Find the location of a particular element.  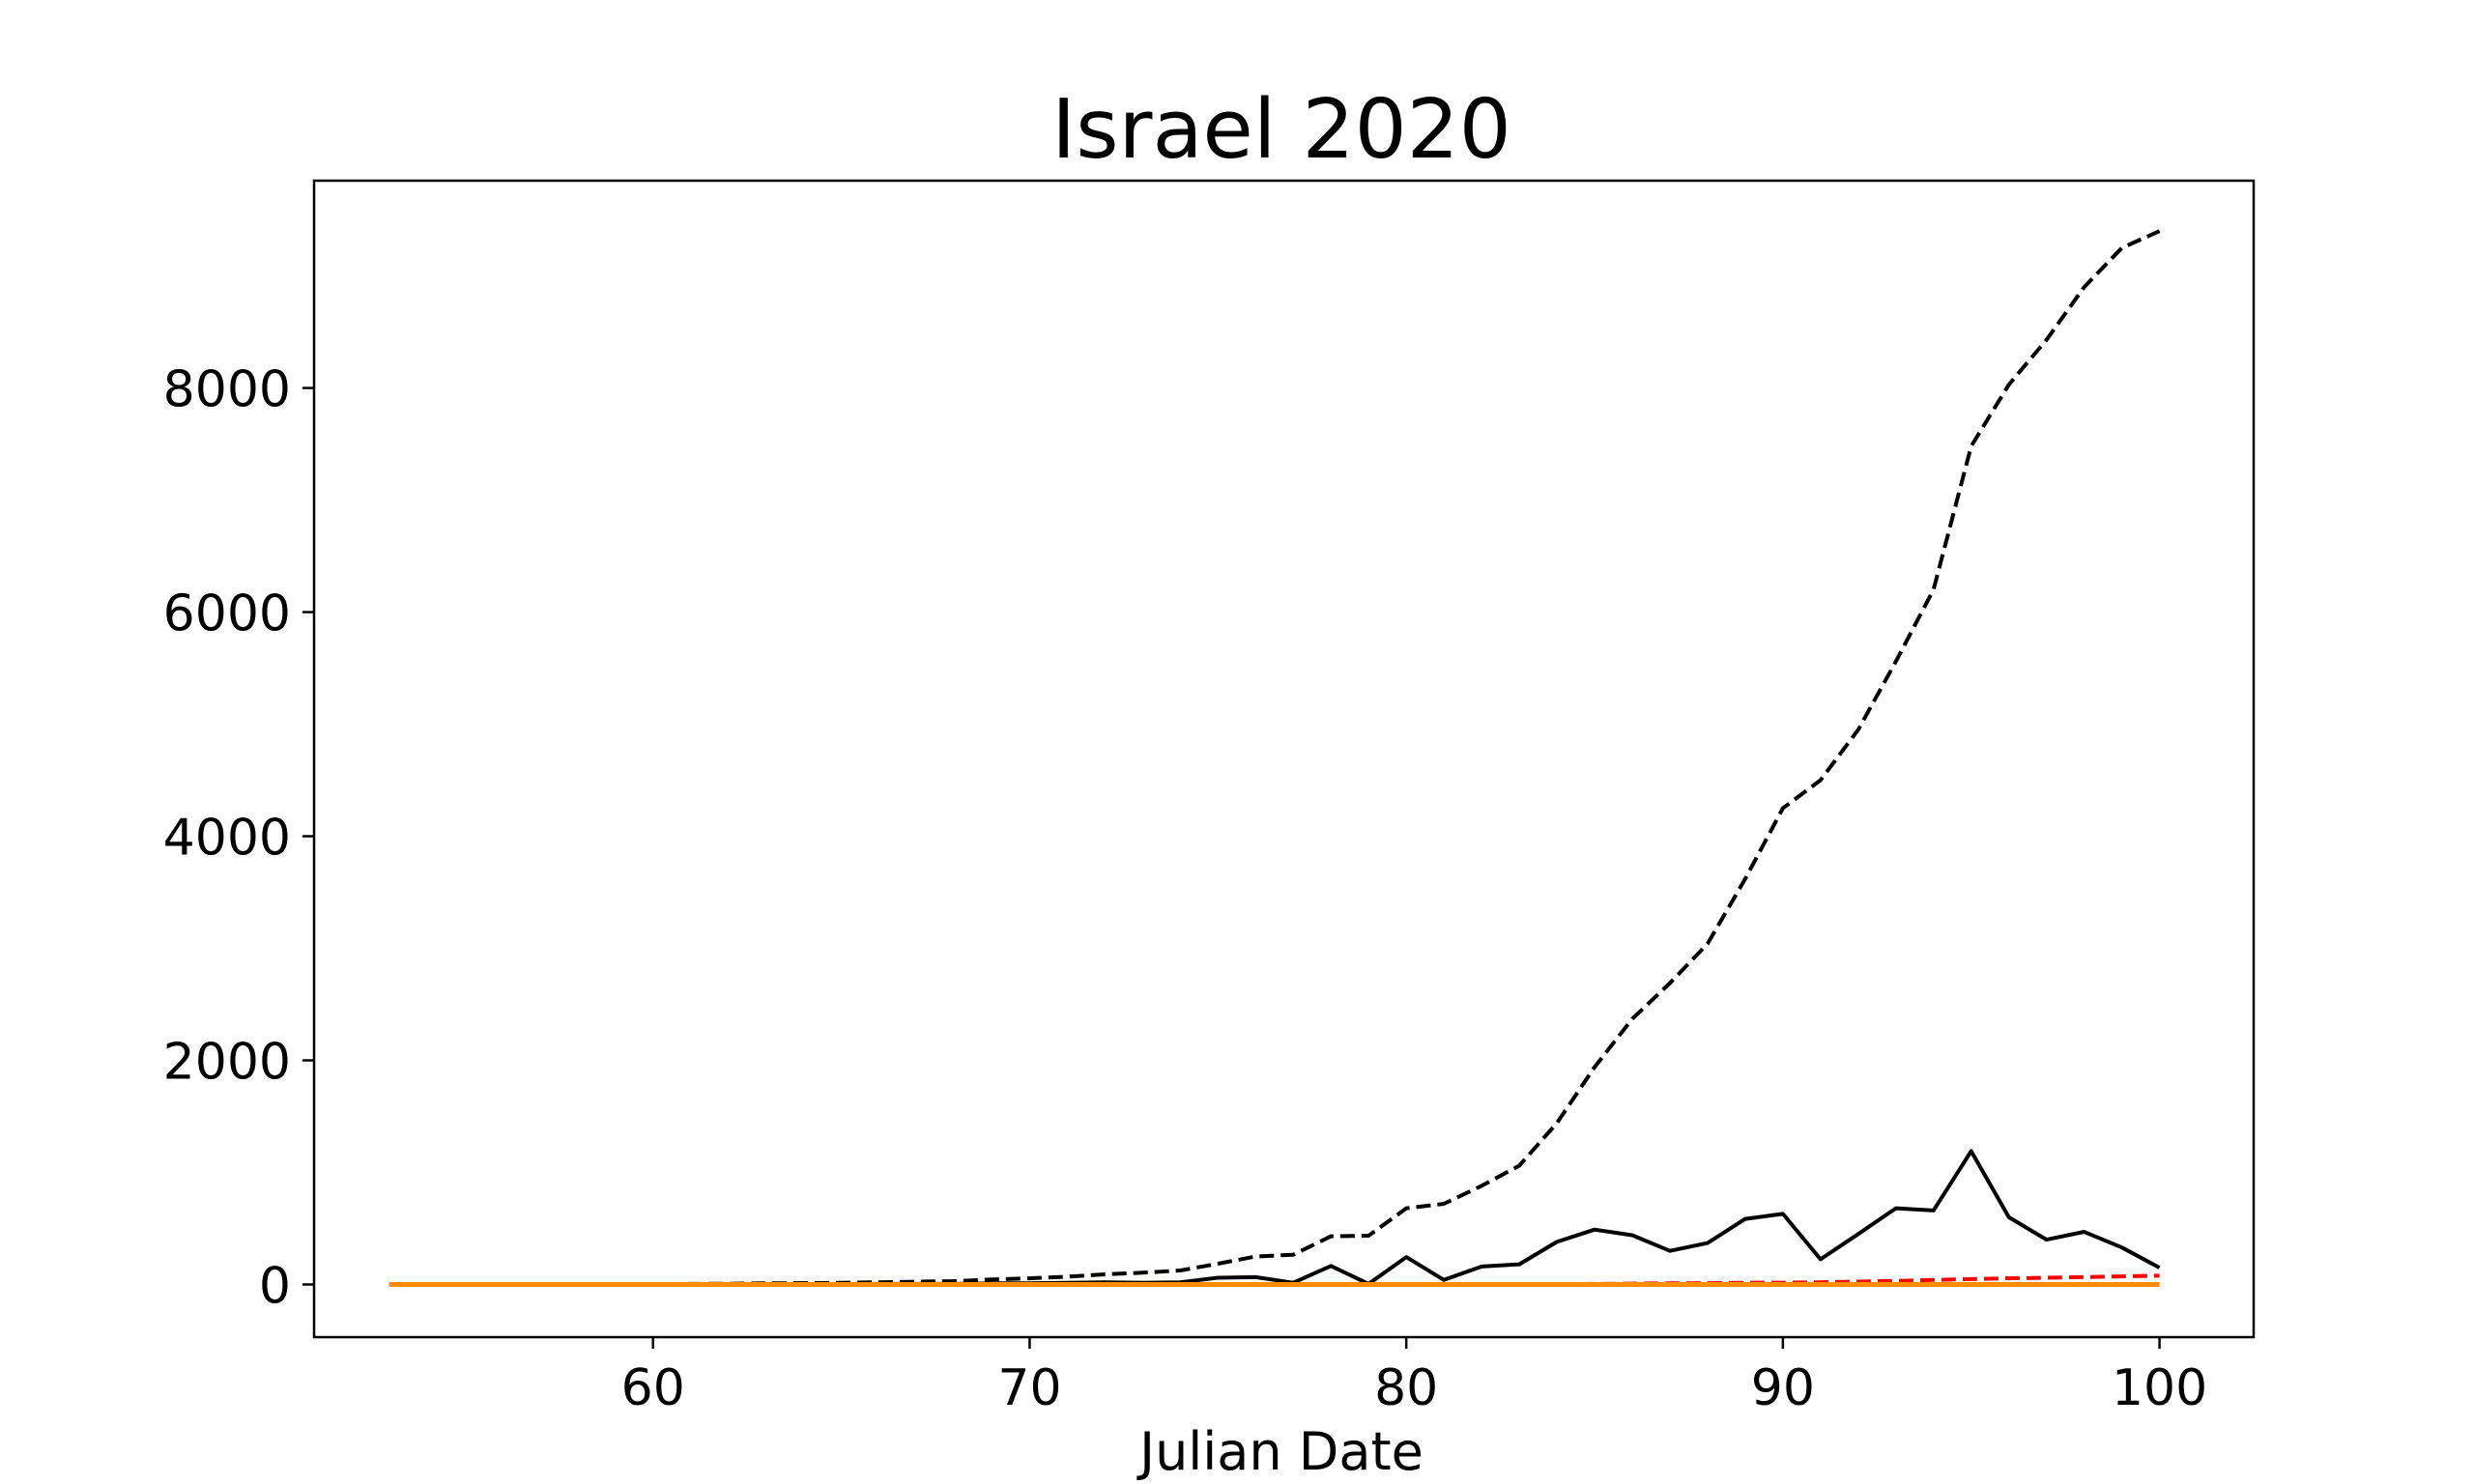

y-tick-label: 2000 is located at coordinates (227, 1063).